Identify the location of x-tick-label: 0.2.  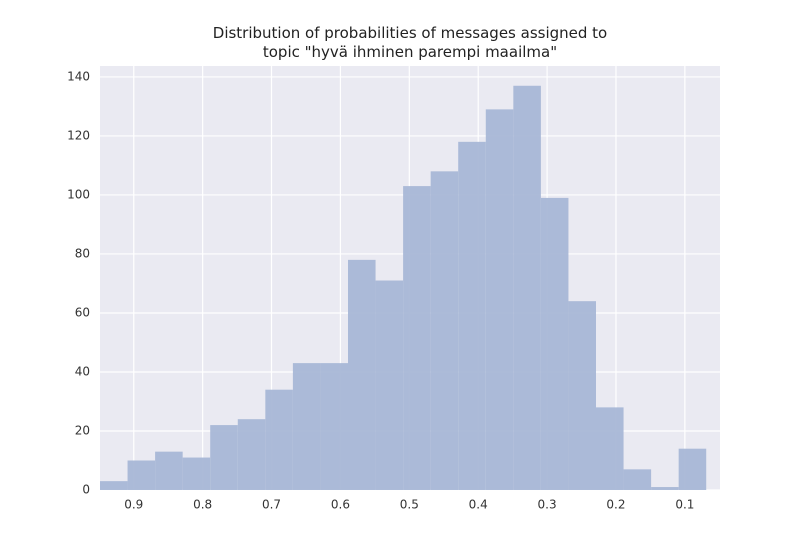
(615, 505).